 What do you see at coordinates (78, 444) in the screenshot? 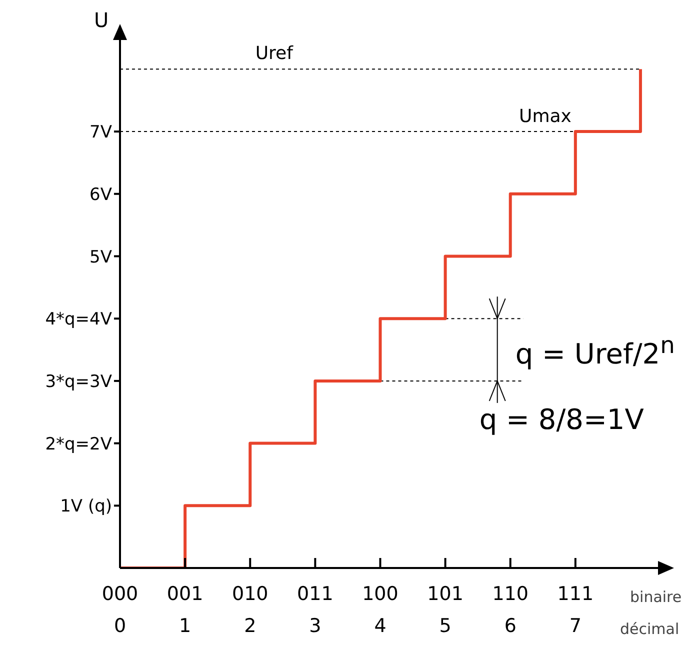
I see `y-tick-label: 2*q=2V` at bounding box center [78, 444].